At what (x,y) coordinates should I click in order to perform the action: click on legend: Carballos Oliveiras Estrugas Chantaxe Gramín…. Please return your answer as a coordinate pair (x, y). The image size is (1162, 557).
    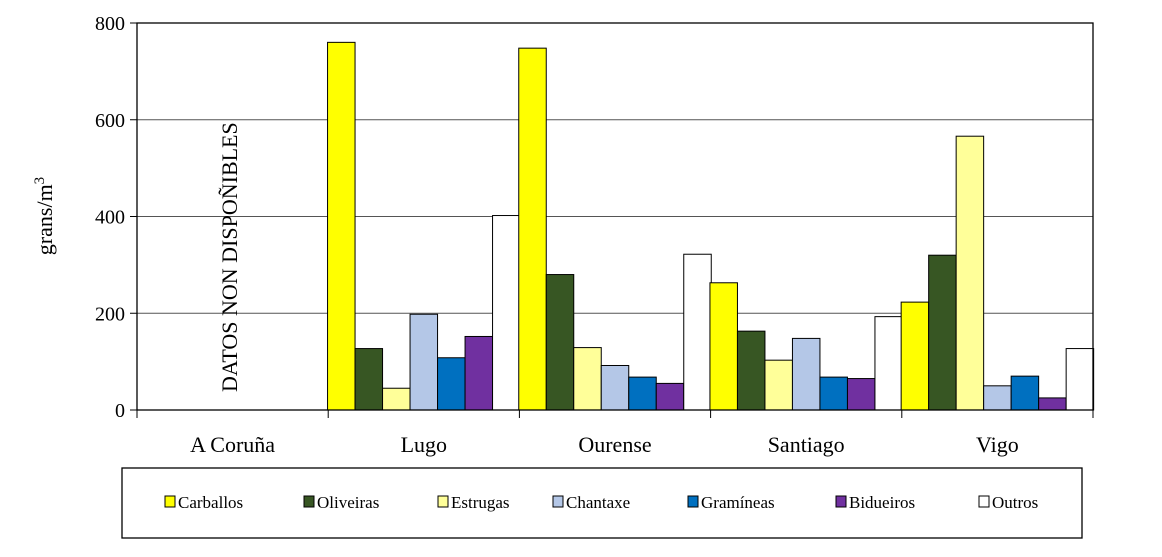
    Looking at the image, I should click on (602, 503).